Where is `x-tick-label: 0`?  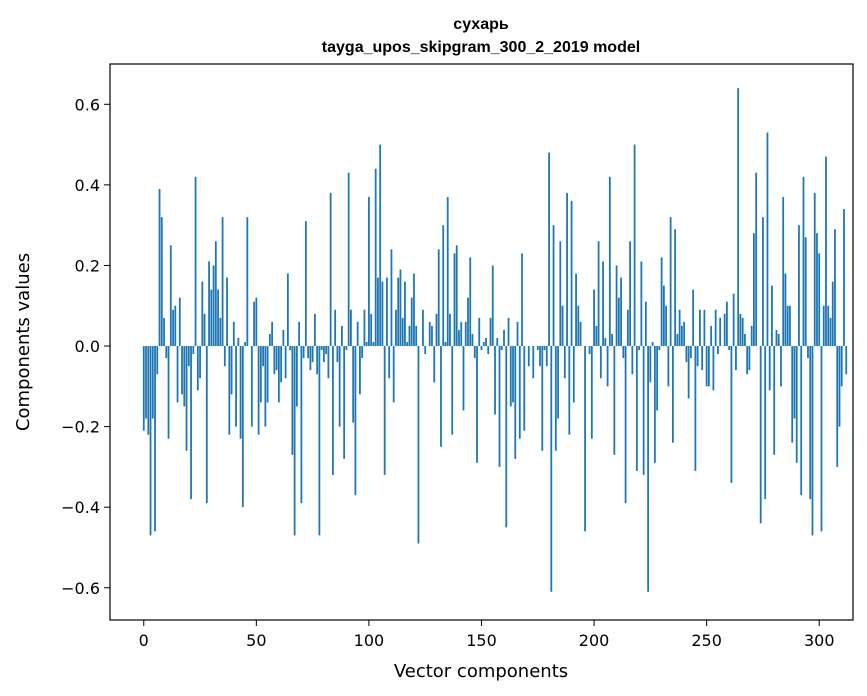 x-tick-label: 0 is located at coordinates (144, 640).